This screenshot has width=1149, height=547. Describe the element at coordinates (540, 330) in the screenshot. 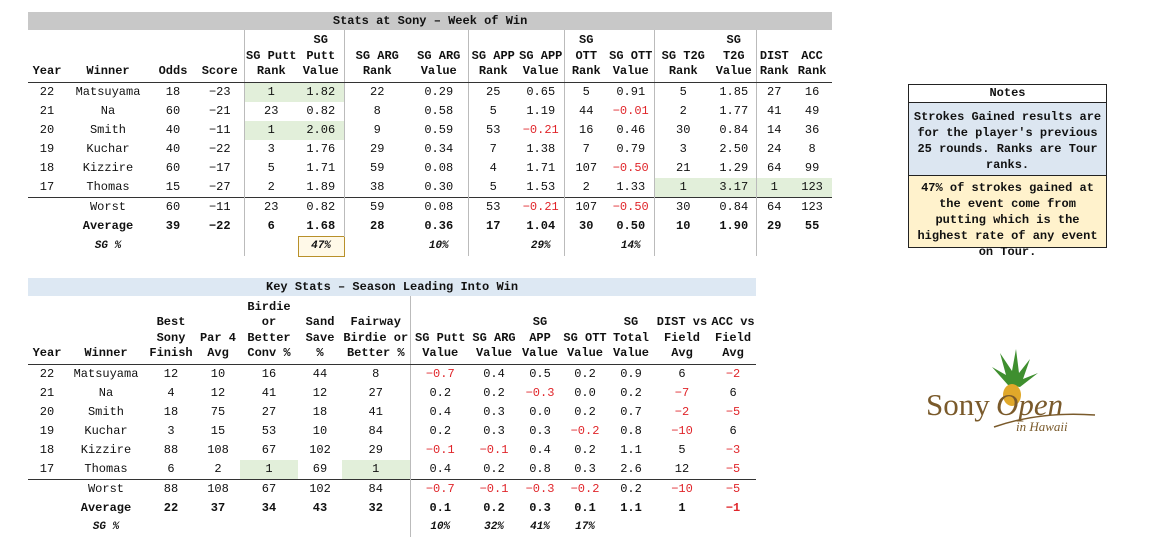

I see `column-header: SG APP Value` at that location.